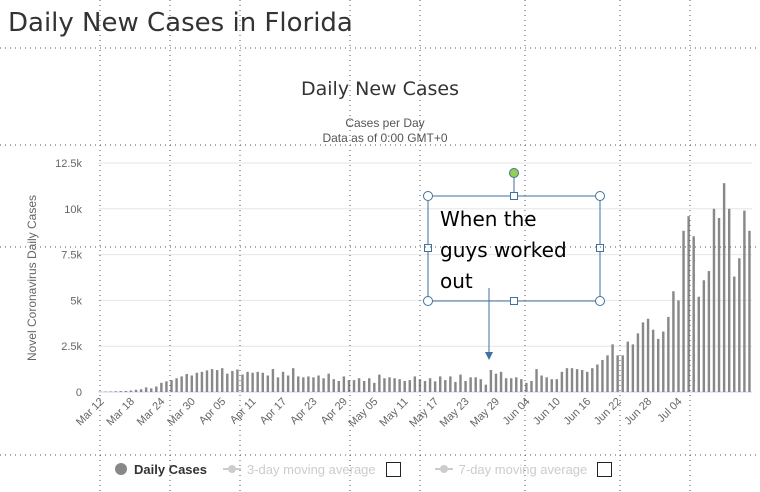  I want to click on legend-item-3-day-average: 3-day moving average, so click(321, 469).